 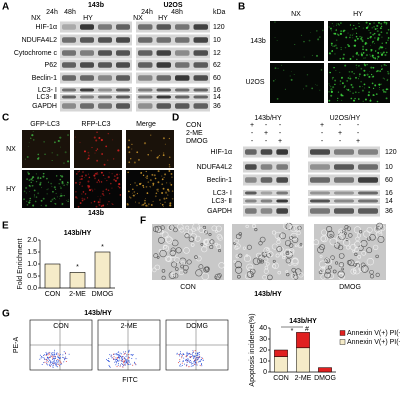 I want to click on micrograph, so click(x=297, y=41).